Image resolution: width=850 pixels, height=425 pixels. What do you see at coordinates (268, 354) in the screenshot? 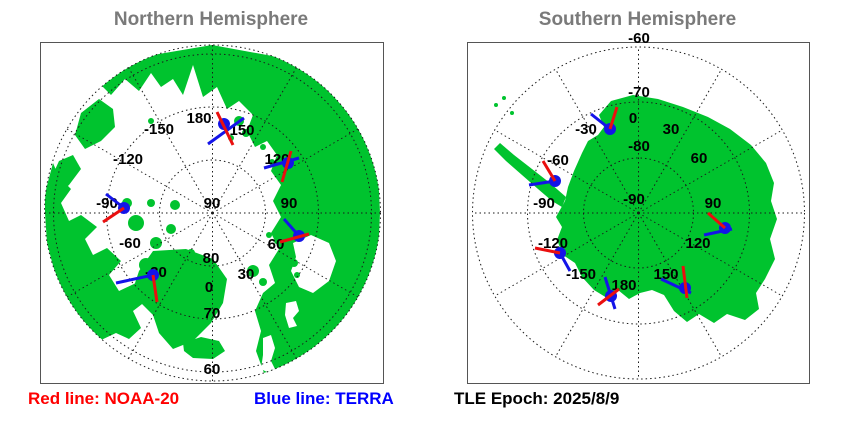
I see `gulf-of-bothnia` at bounding box center [268, 354].